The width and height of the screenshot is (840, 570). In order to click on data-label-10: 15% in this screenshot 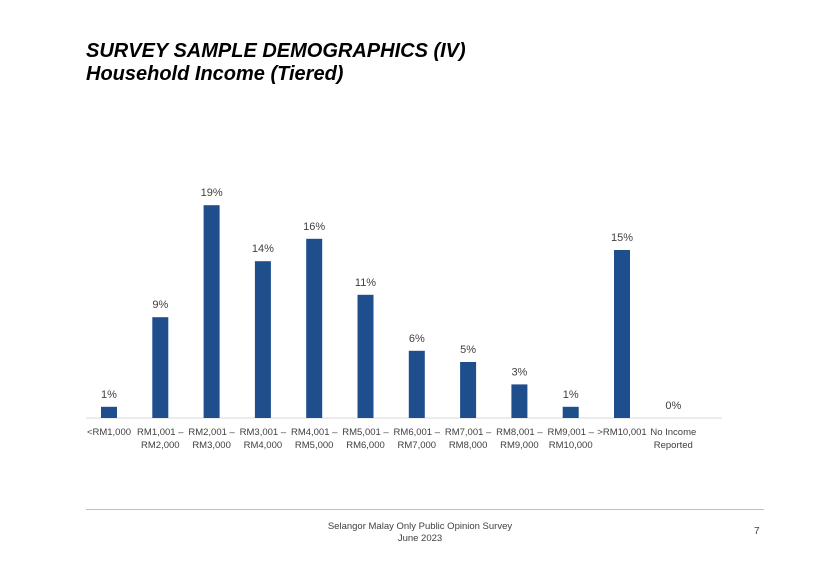, I will do `click(622, 238)`.